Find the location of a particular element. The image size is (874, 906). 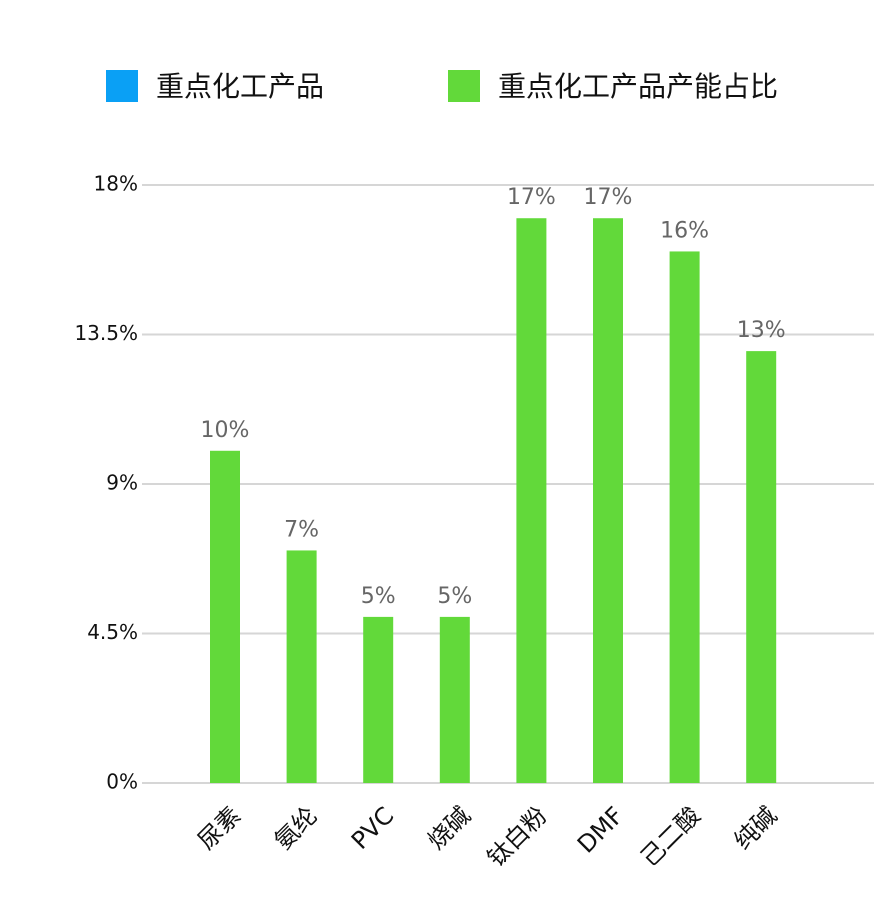

x-tick-label: DMF is located at coordinates (600, 829).